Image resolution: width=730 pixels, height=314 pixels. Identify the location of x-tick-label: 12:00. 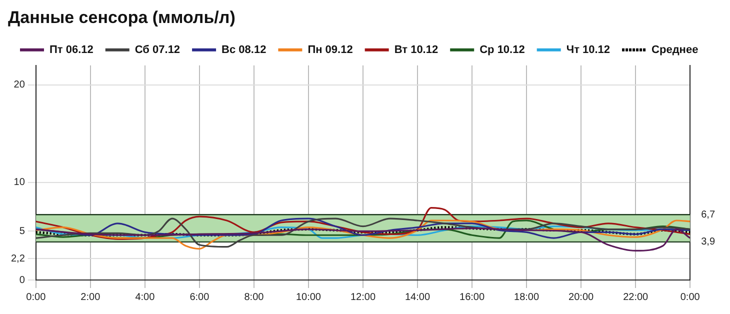
(363, 297).